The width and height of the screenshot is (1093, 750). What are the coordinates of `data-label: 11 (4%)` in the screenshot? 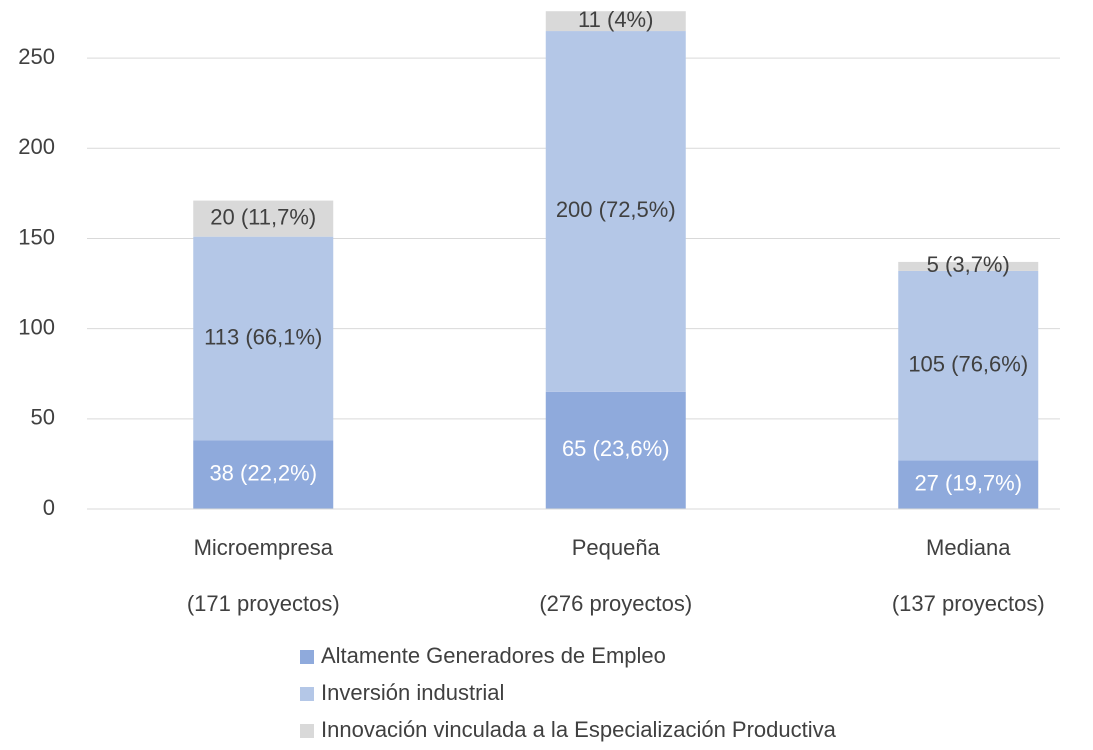 It's located at (615, 19).